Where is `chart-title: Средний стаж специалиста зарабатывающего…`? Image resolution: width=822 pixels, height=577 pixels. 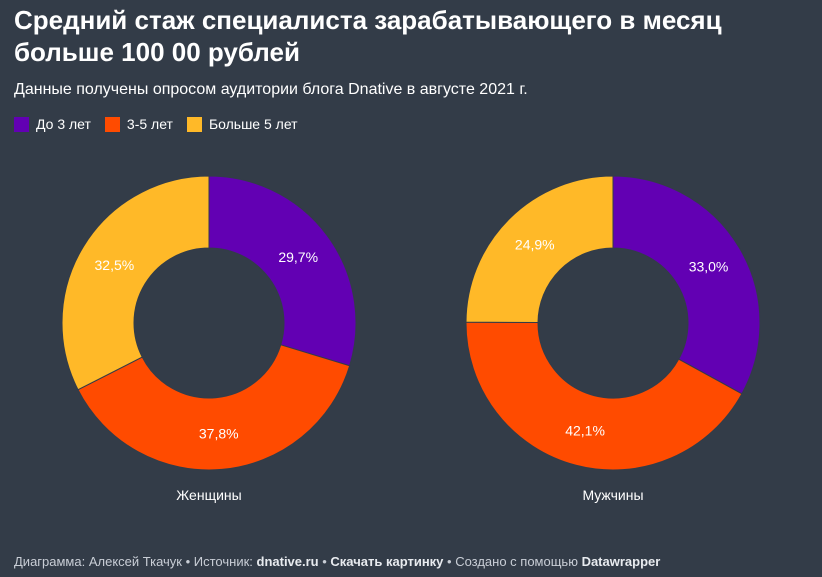 chart-title: Средний стаж специалиста зарабатывающего… is located at coordinates (368, 36).